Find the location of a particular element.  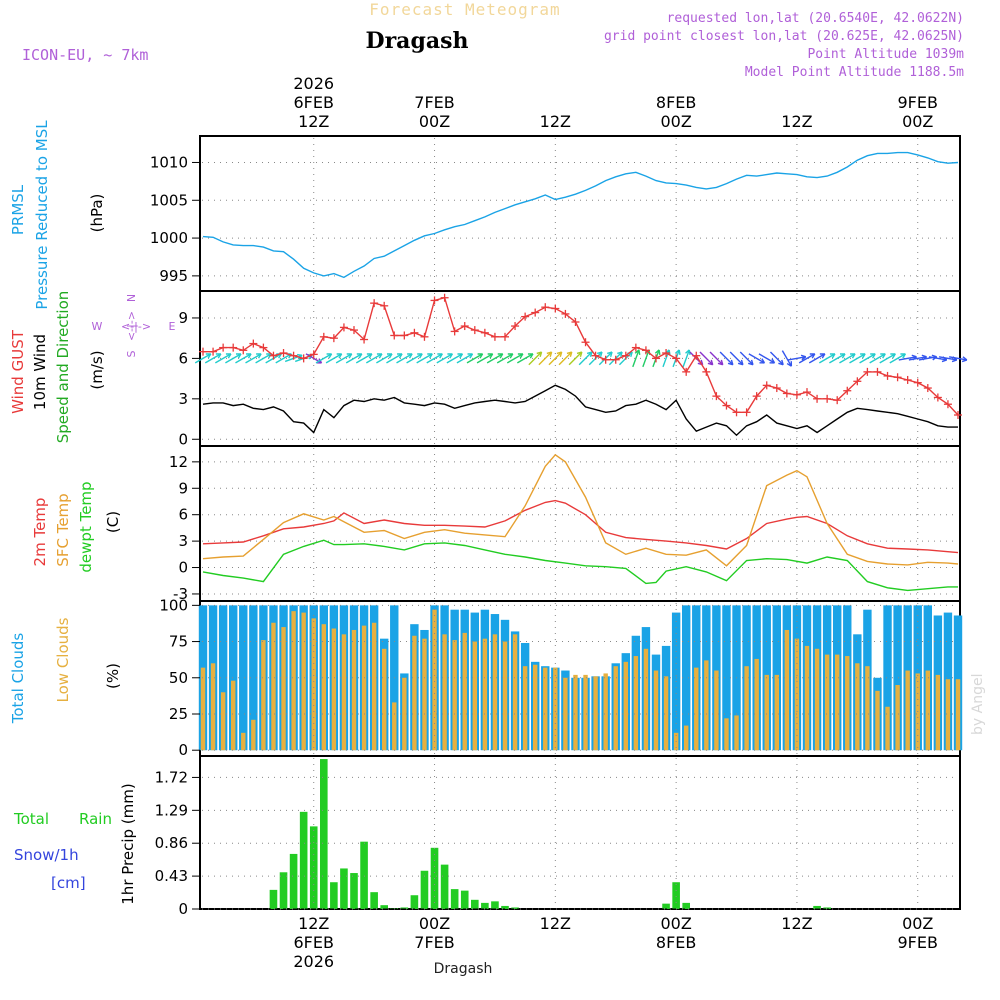

bottom-tick-label: 2026 is located at coordinates (313, 961).